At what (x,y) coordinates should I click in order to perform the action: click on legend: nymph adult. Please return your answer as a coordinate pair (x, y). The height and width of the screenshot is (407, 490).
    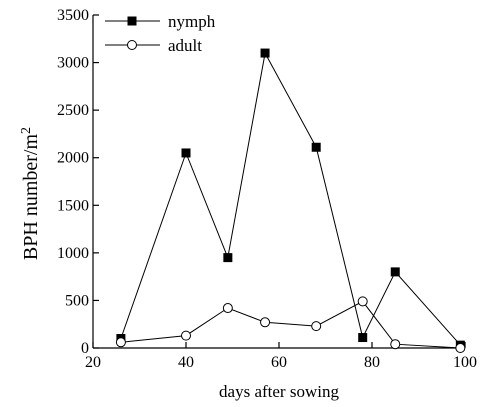
    Looking at the image, I should click on (160, 33).